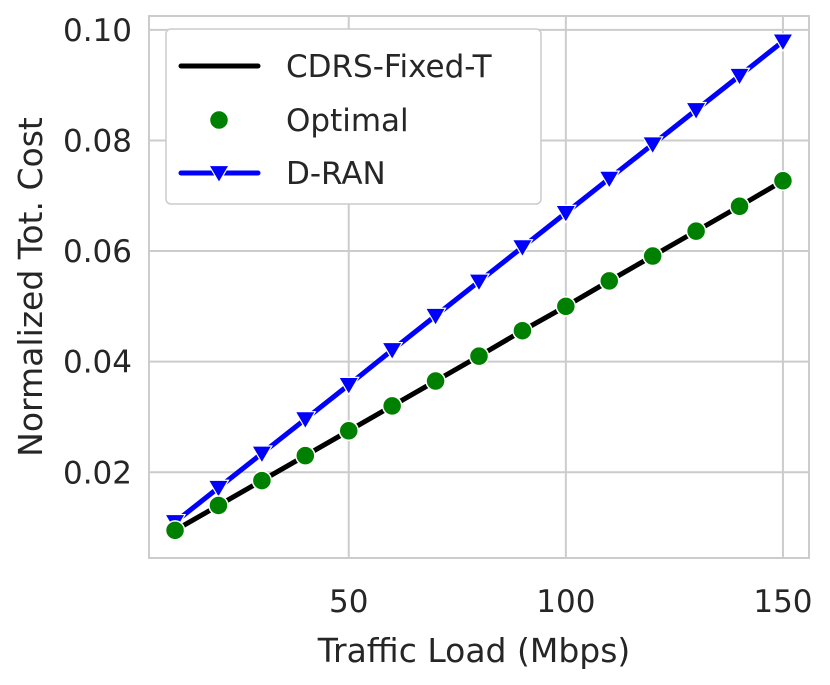 This screenshot has height=685, width=830. I want to click on x-axis-label: Traffic Load (Mbps), so click(474, 650).